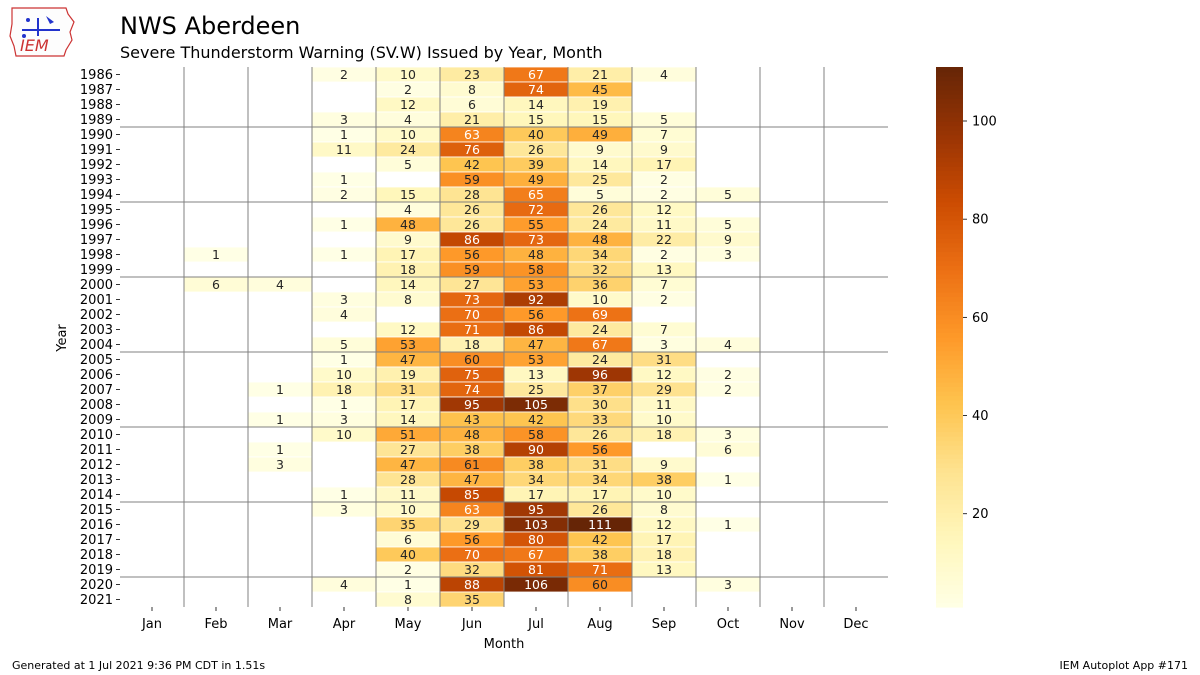  What do you see at coordinates (472, 359) in the screenshot?
I see `cell-value-label: 60` at bounding box center [472, 359].